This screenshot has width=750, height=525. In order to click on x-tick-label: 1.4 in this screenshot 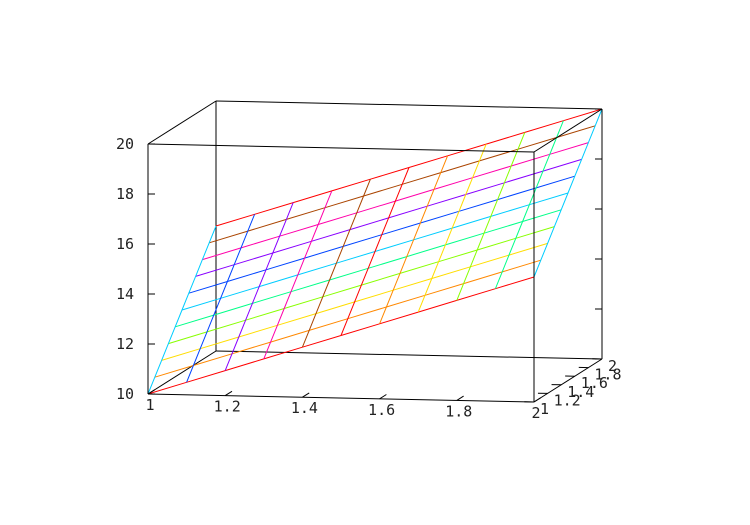, I will do `click(304, 408)`.